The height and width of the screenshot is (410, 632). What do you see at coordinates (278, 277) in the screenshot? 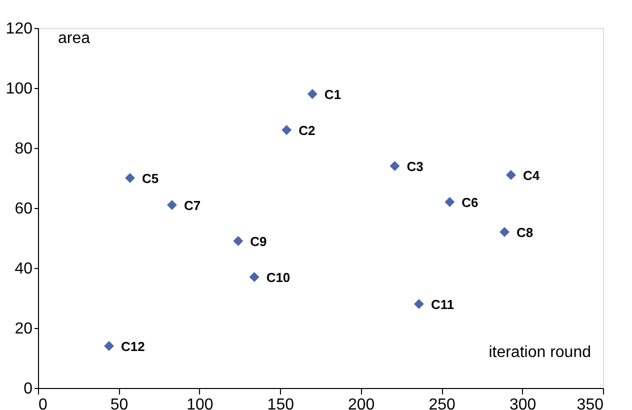
I see `annotation: C10` at bounding box center [278, 277].